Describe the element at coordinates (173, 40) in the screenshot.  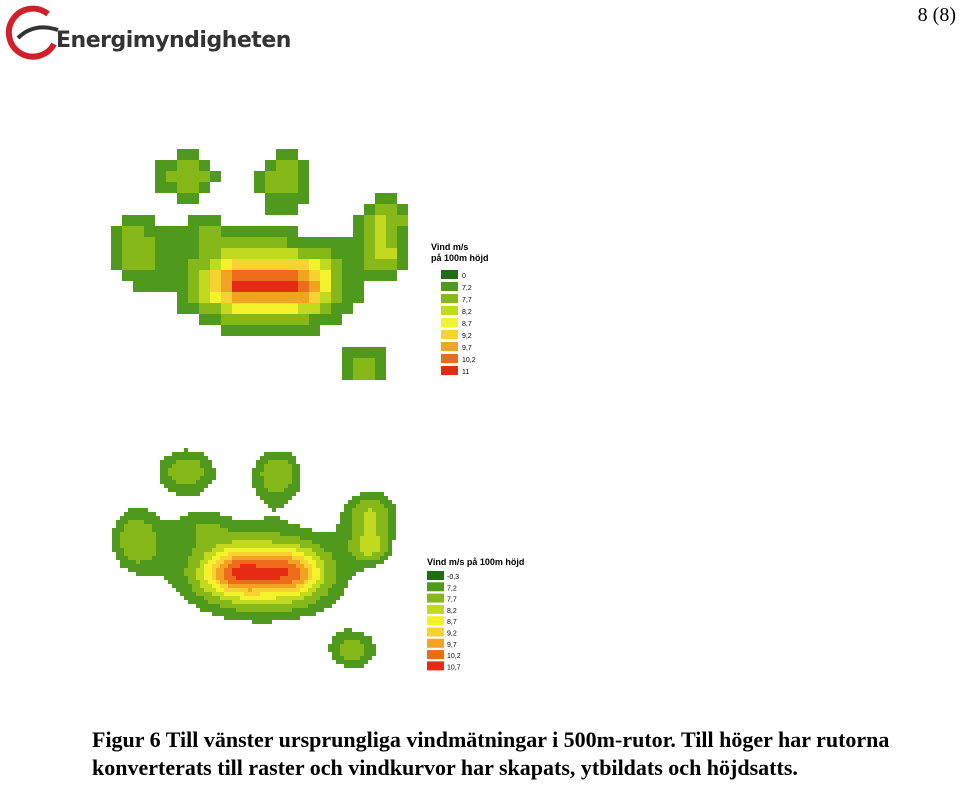
I see `logo-text: Energimyndigheten` at that location.